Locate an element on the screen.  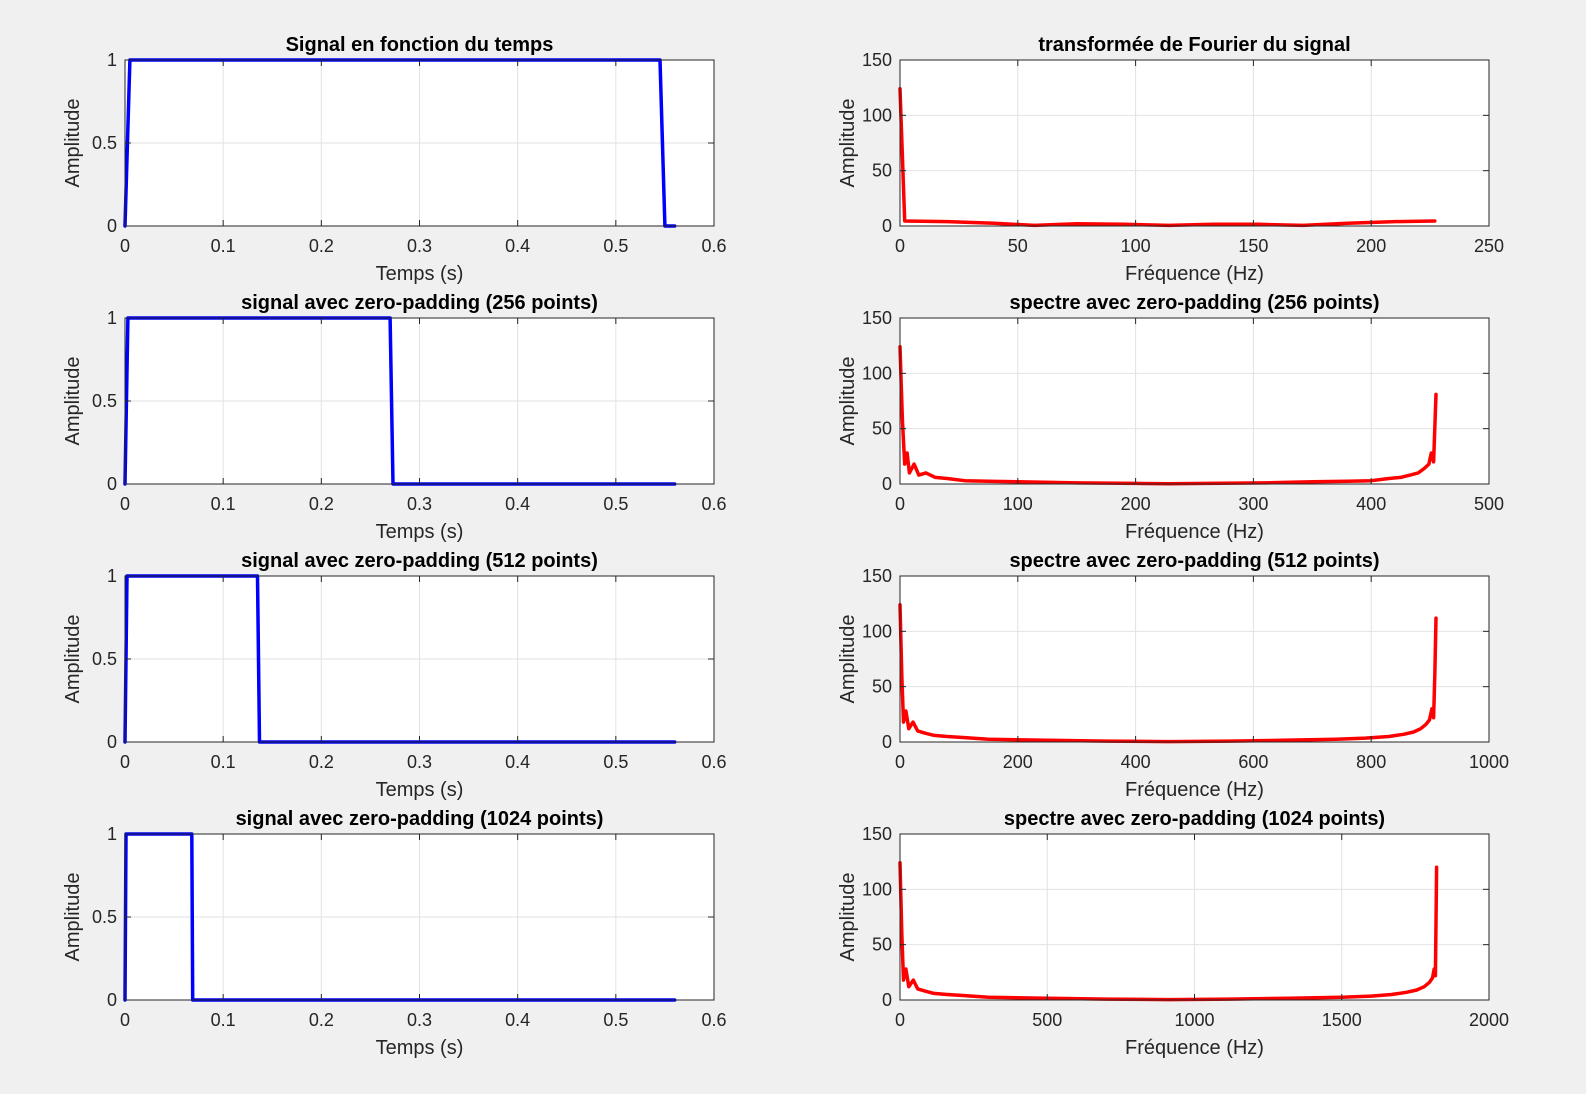
chart-6-grid is located at coordinates (1194, 659).